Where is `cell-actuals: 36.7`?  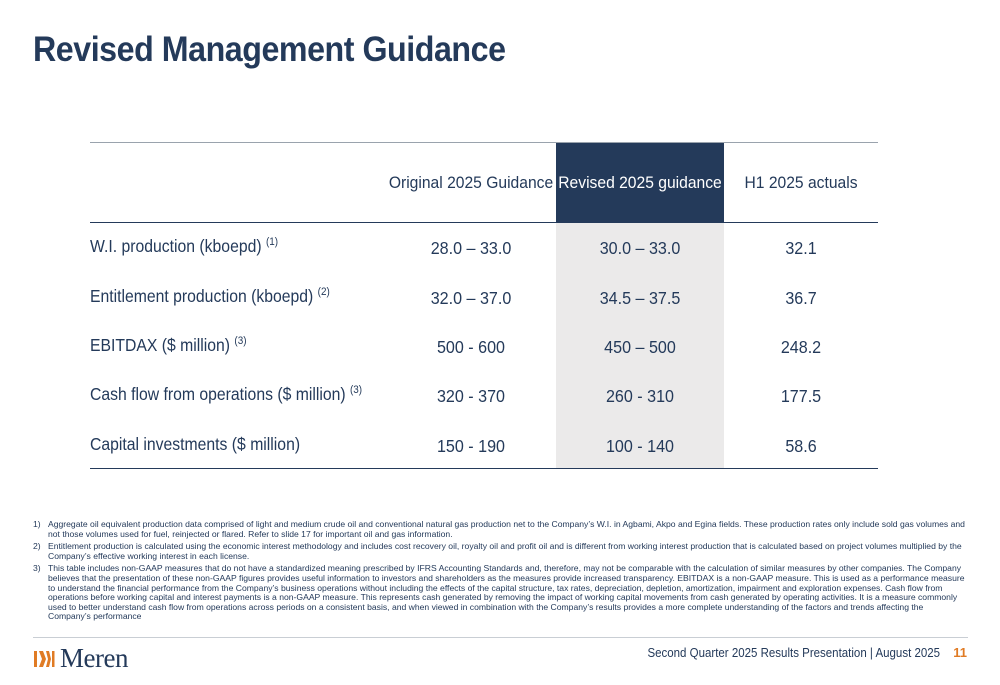 cell-actuals: 36.7 is located at coordinates (801, 298).